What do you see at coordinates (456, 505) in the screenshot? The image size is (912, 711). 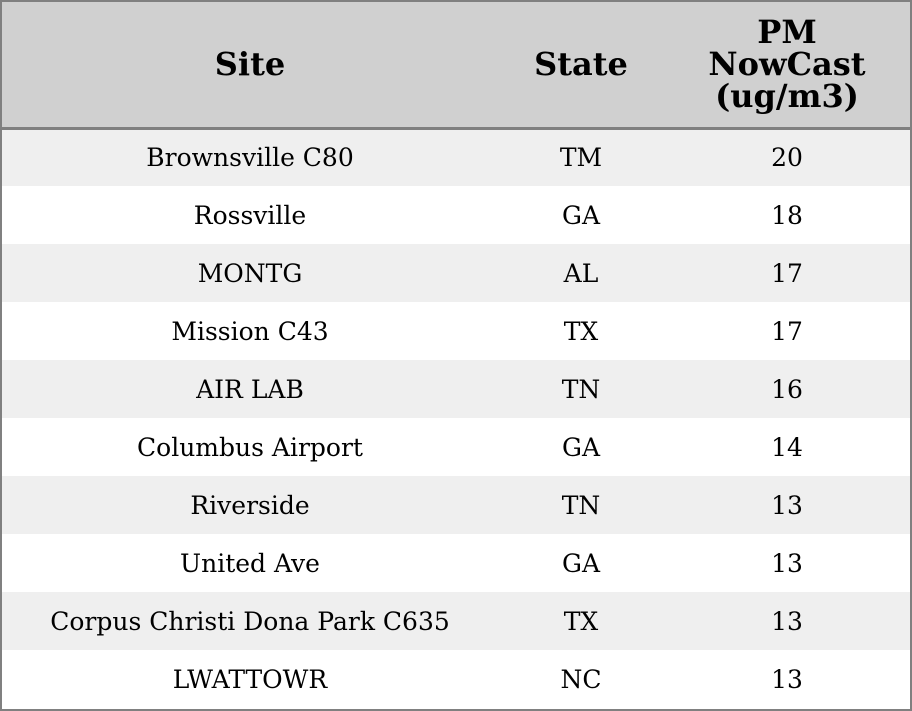 I see `table-row: Riverside TN 13` at bounding box center [456, 505].